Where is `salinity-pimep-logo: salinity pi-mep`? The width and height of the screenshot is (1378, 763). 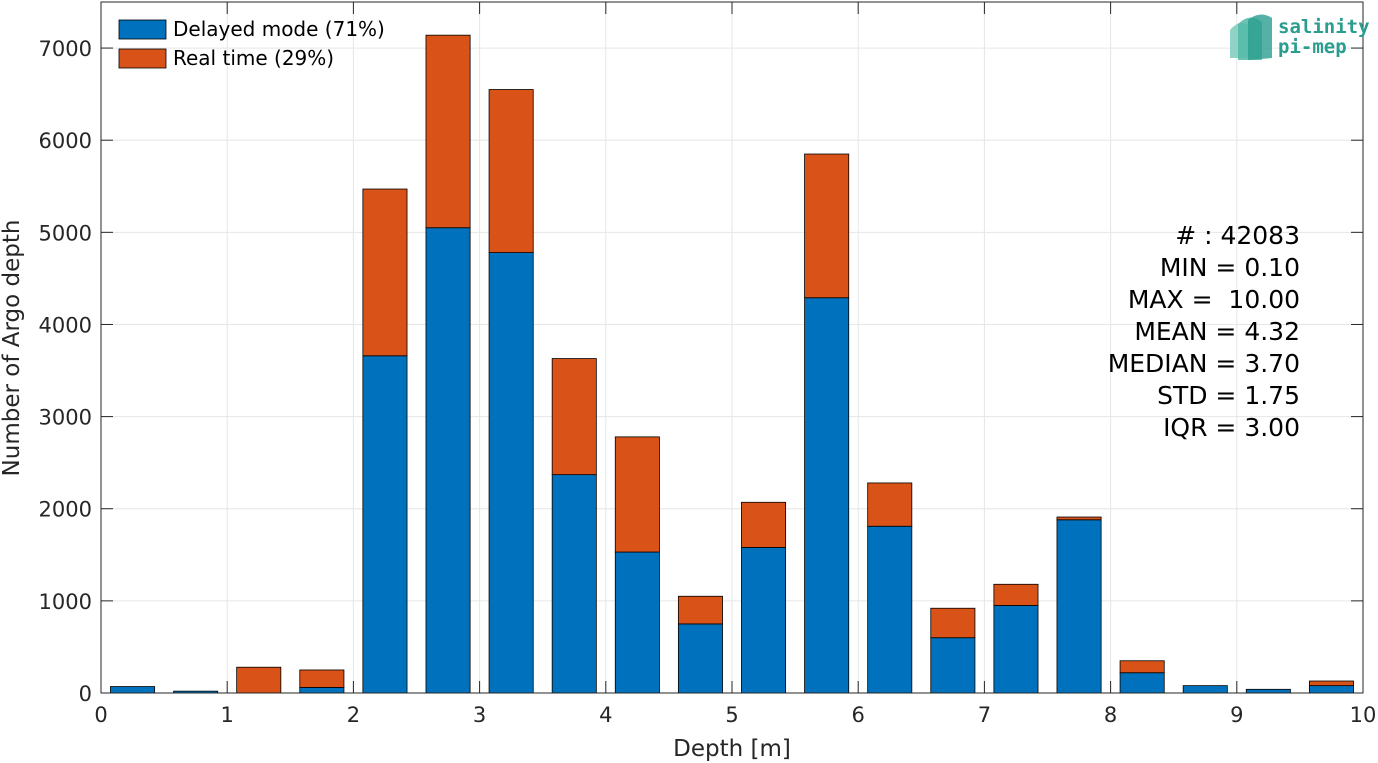 salinity-pimep-logo: salinity pi-mep is located at coordinates (1300, 37).